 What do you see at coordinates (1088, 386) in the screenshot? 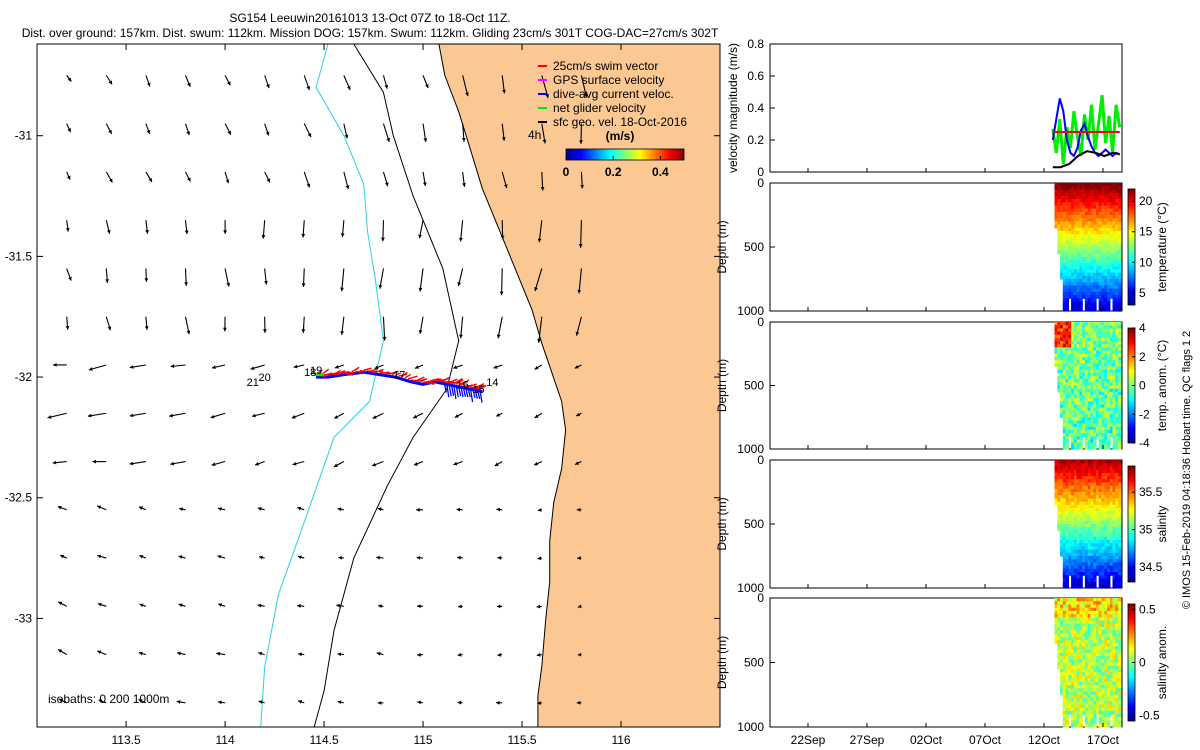
I see `section-data` at bounding box center [1088, 386].